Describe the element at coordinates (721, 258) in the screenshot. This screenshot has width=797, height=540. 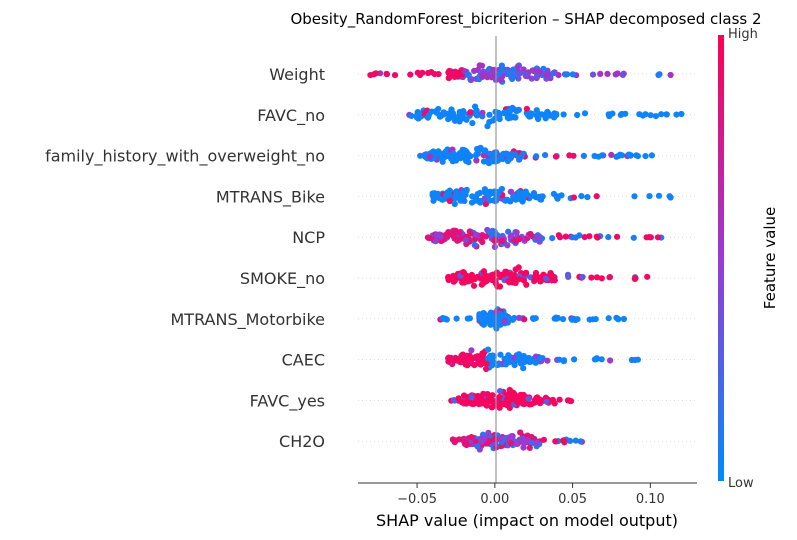
I see `colorbar` at that location.